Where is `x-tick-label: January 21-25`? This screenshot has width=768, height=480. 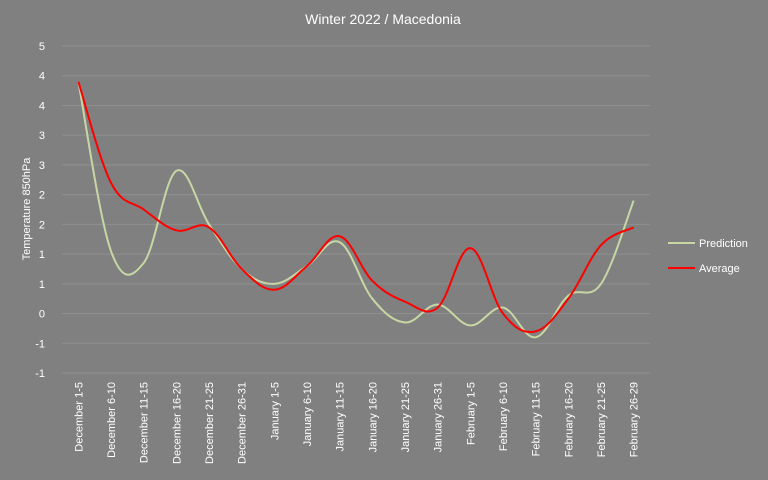 x-tick-label: January 21-25 is located at coordinates (406, 417).